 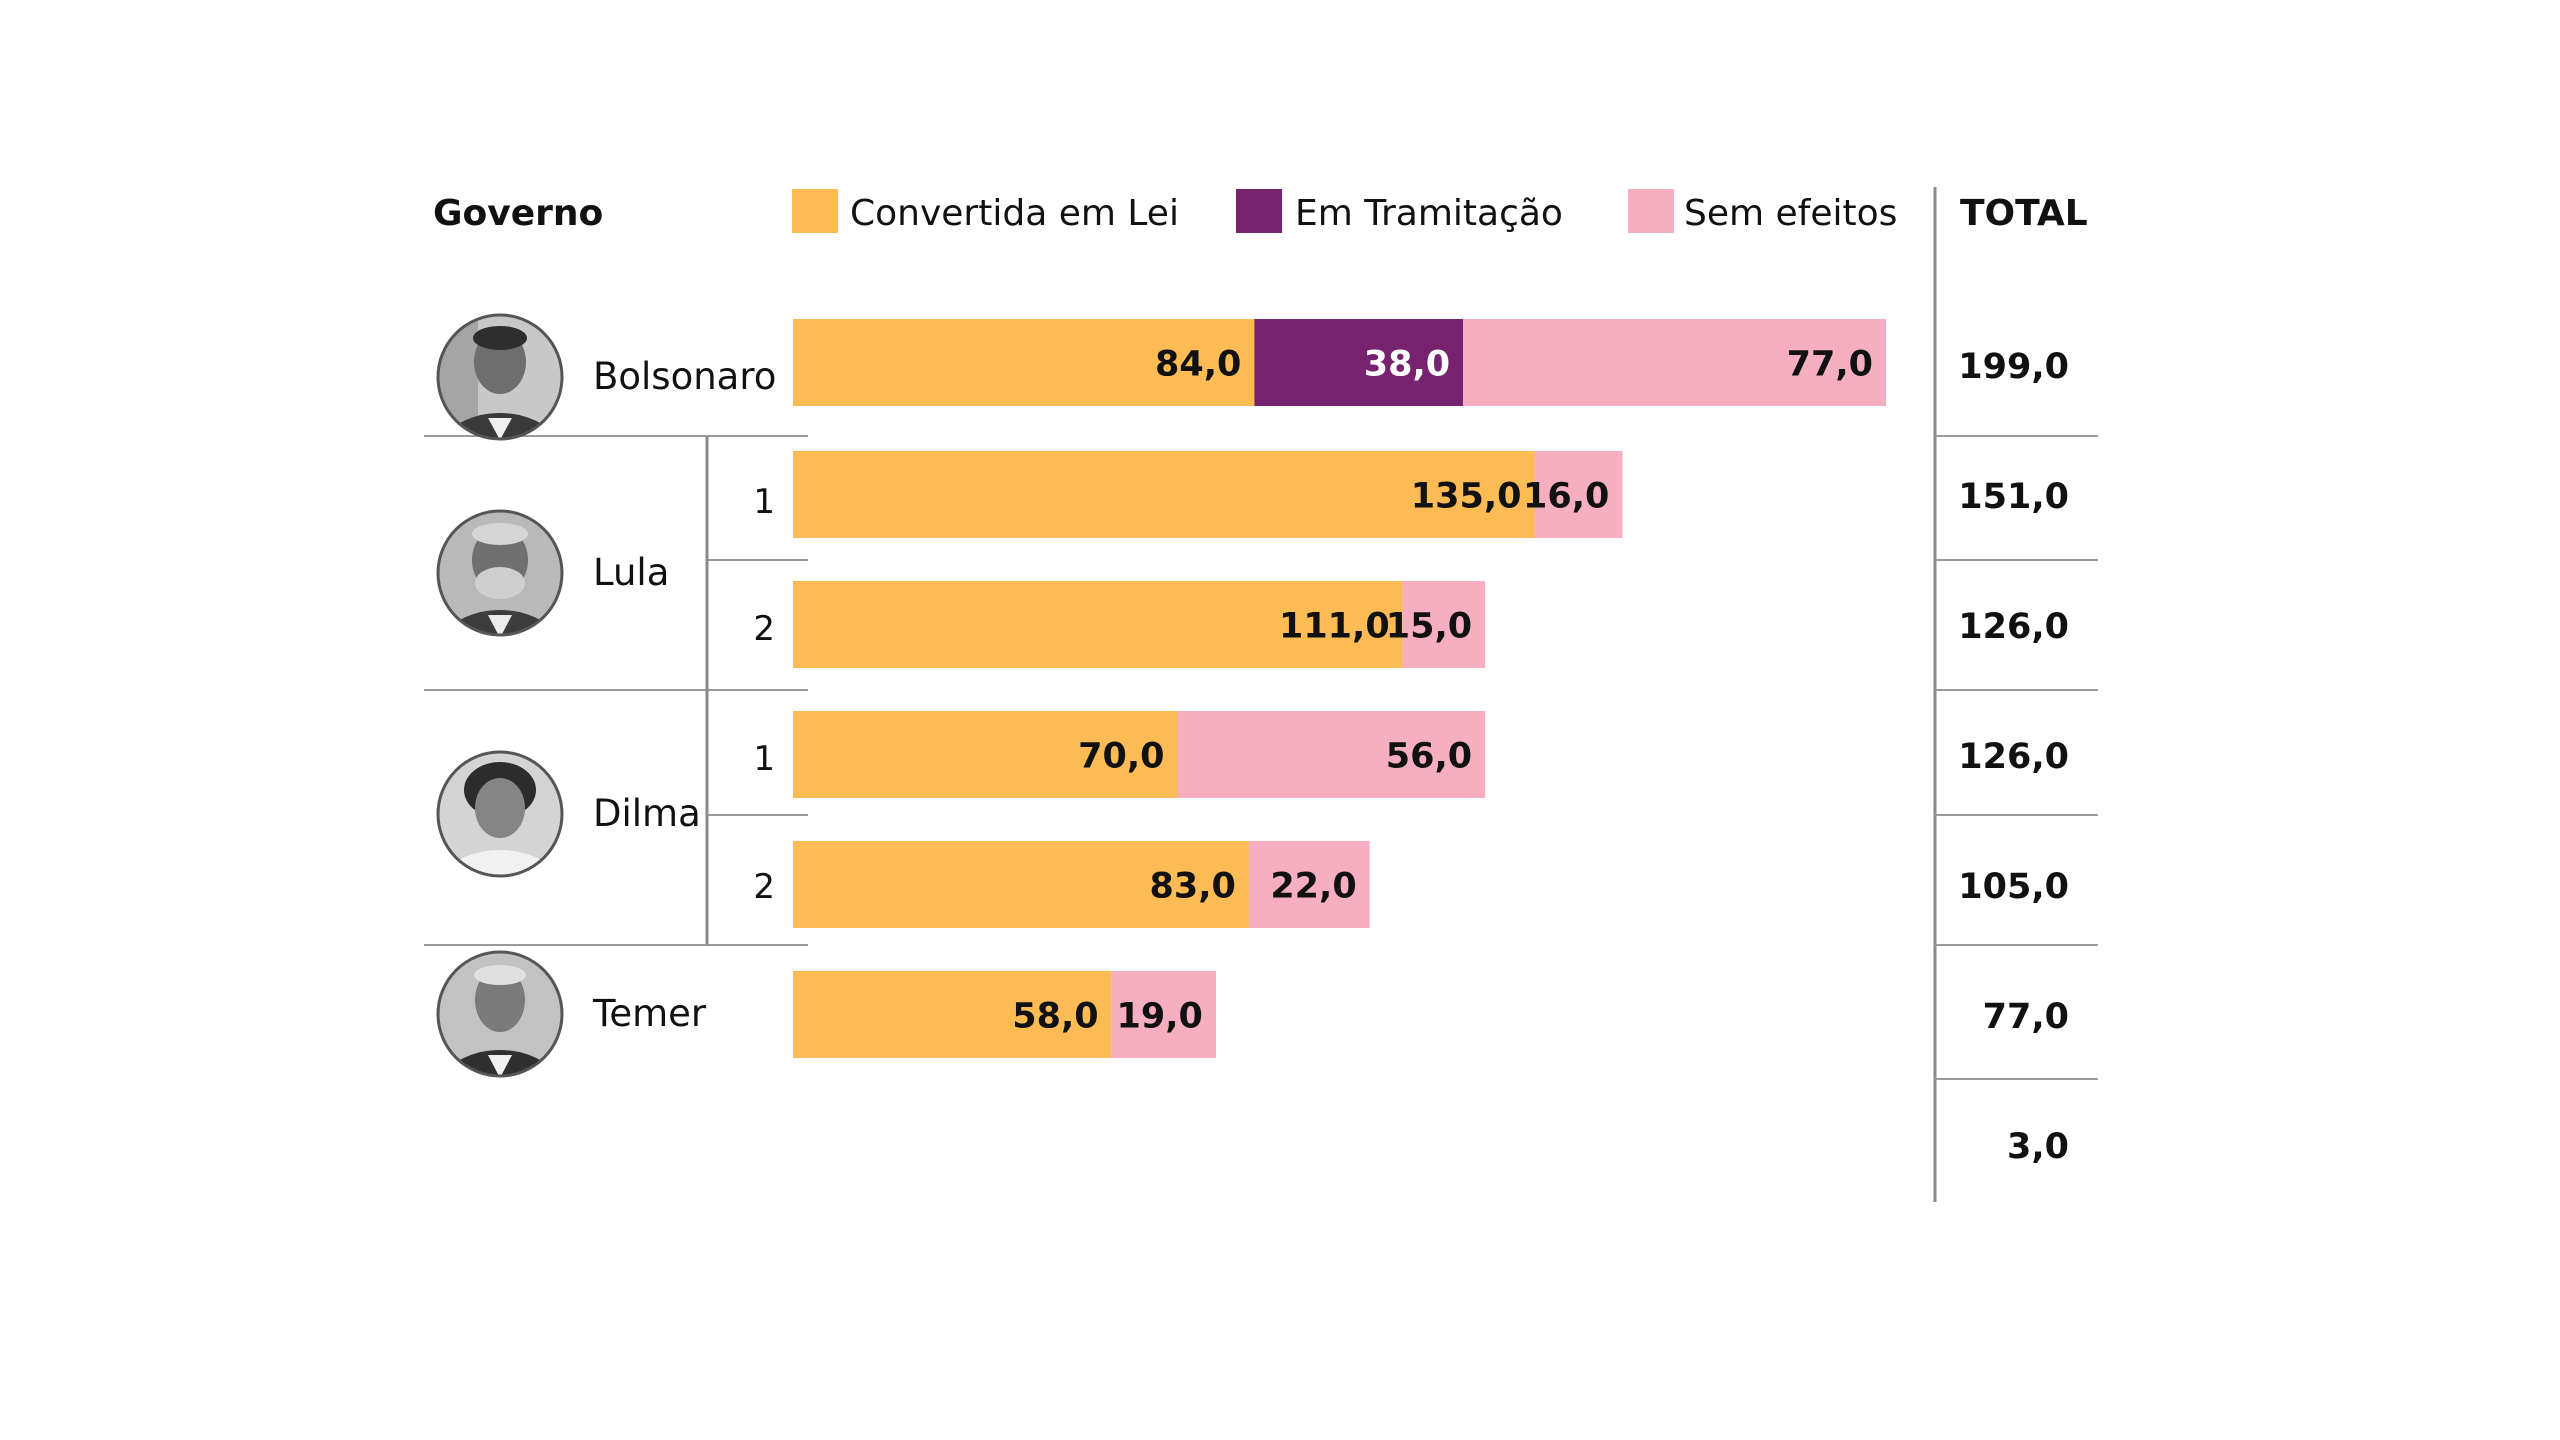 What do you see at coordinates (1334, 627) in the screenshot?
I see `bar-value-label: 111,0` at bounding box center [1334, 627].